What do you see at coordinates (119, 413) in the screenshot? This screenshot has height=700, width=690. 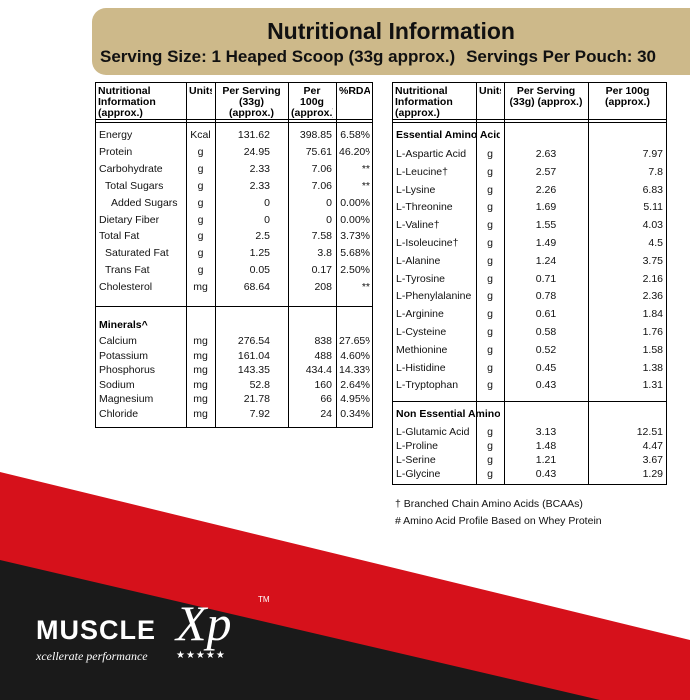 I see `row-label: Chloride` at bounding box center [119, 413].